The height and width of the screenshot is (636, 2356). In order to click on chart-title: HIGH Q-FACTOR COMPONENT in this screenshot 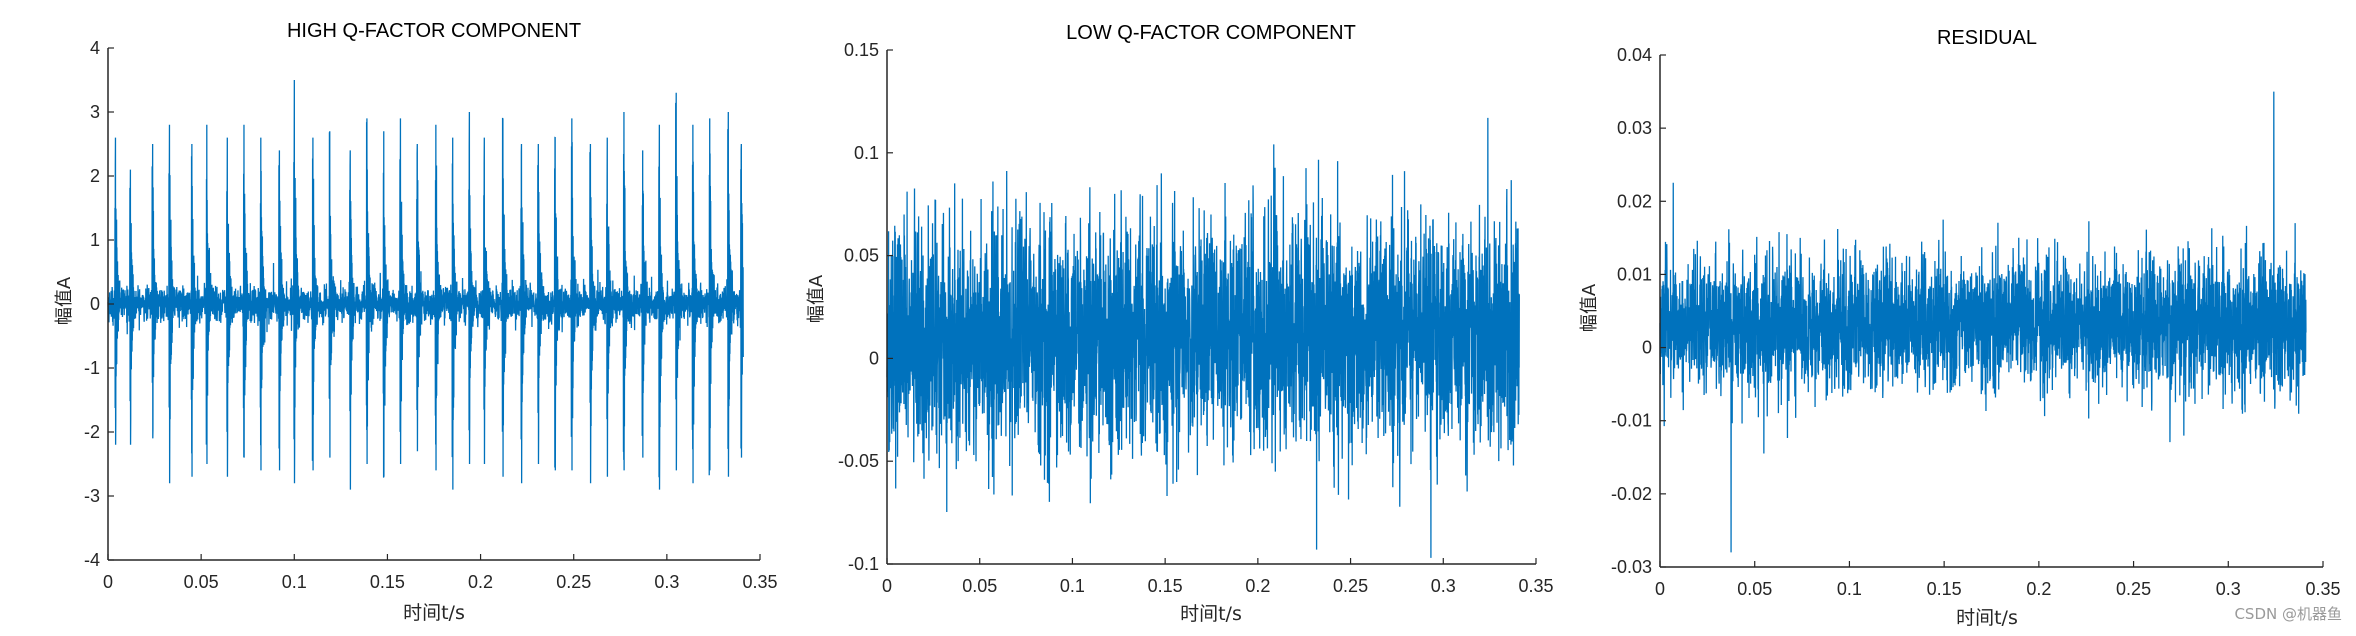, I will do `click(434, 31)`.